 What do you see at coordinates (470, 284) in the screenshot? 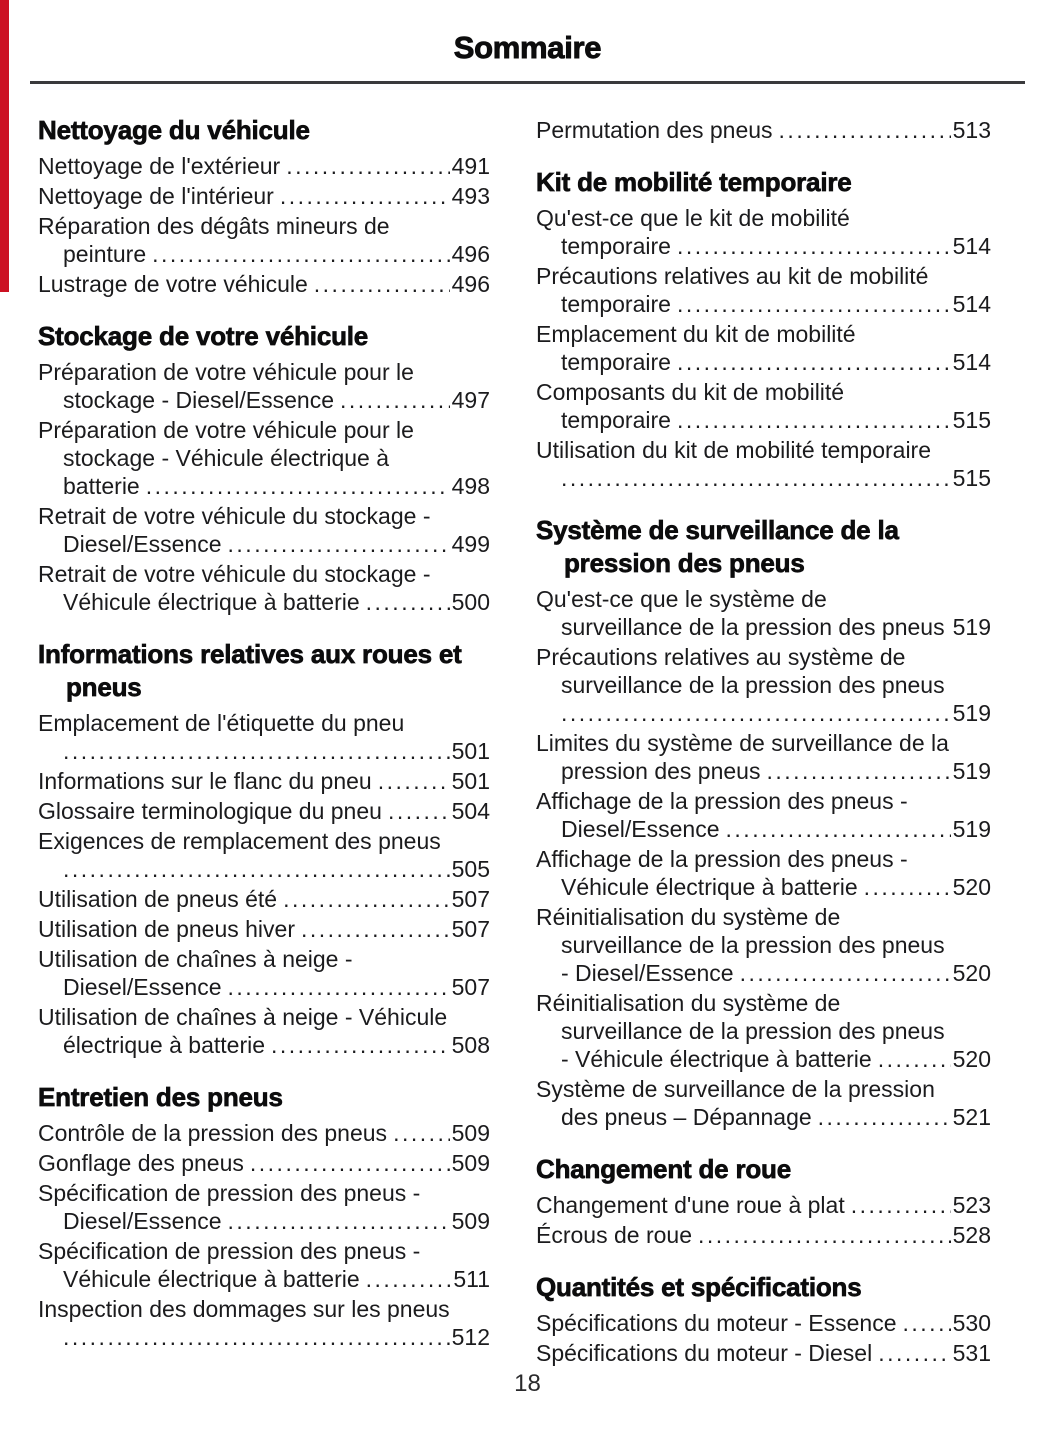
I see `toc-entry-page: 496` at bounding box center [470, 284].